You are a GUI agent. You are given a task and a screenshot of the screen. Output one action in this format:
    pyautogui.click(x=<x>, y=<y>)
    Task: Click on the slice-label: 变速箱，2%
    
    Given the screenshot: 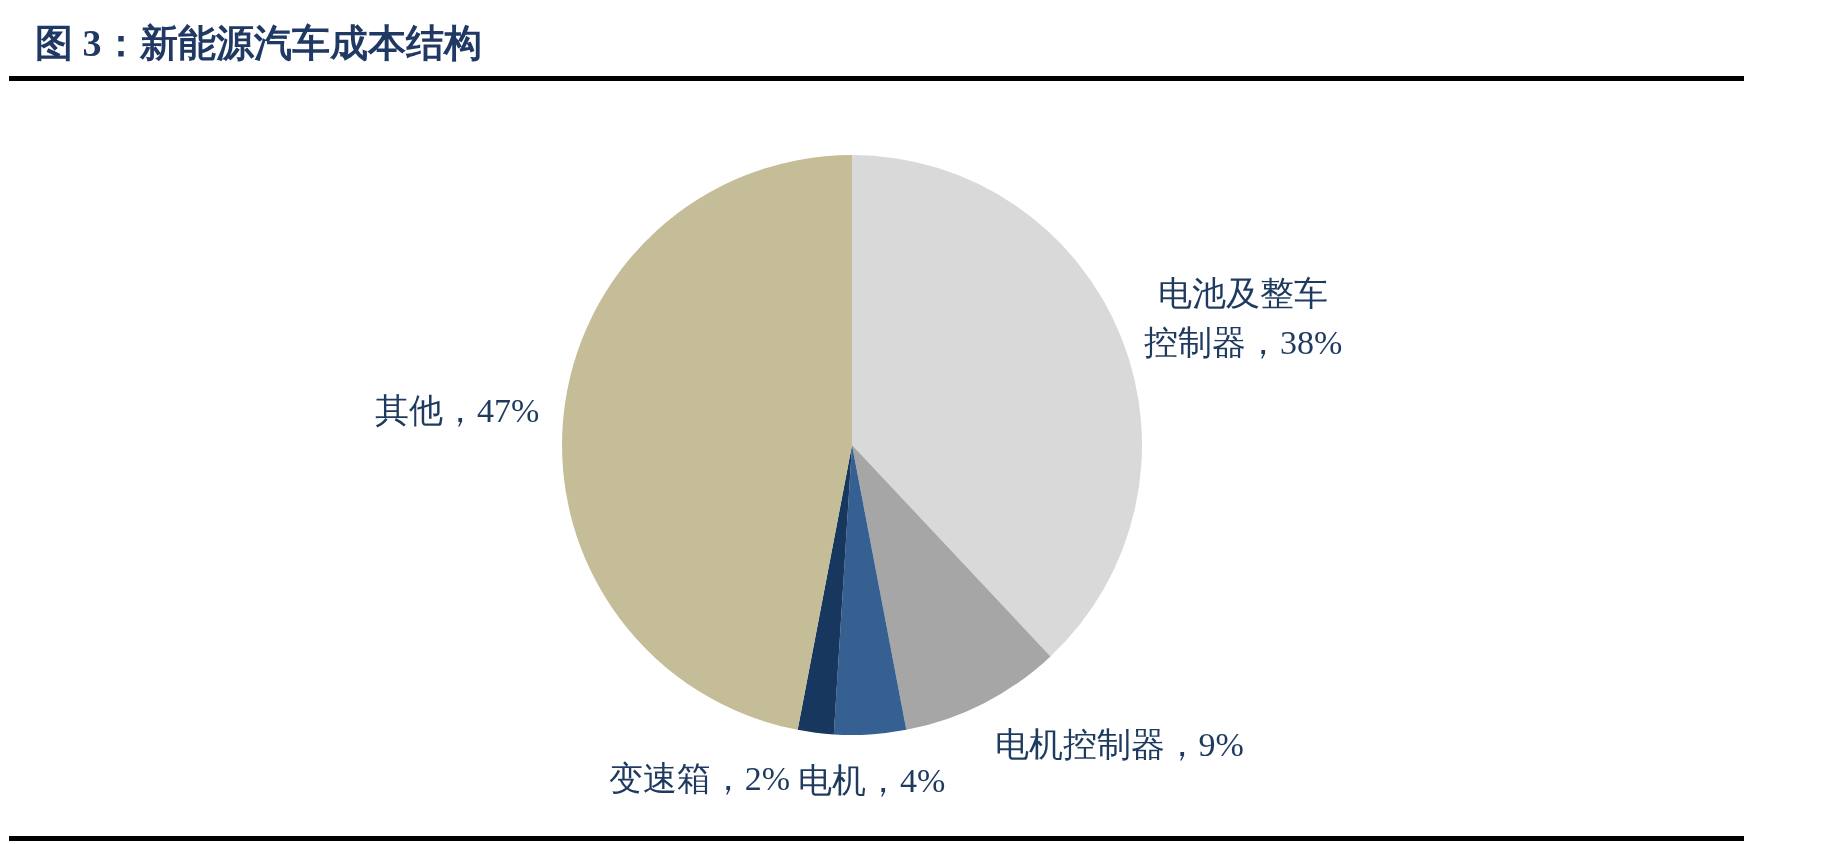 What is the action you would take?
    pyautogui.click(x=699, y=778)
    